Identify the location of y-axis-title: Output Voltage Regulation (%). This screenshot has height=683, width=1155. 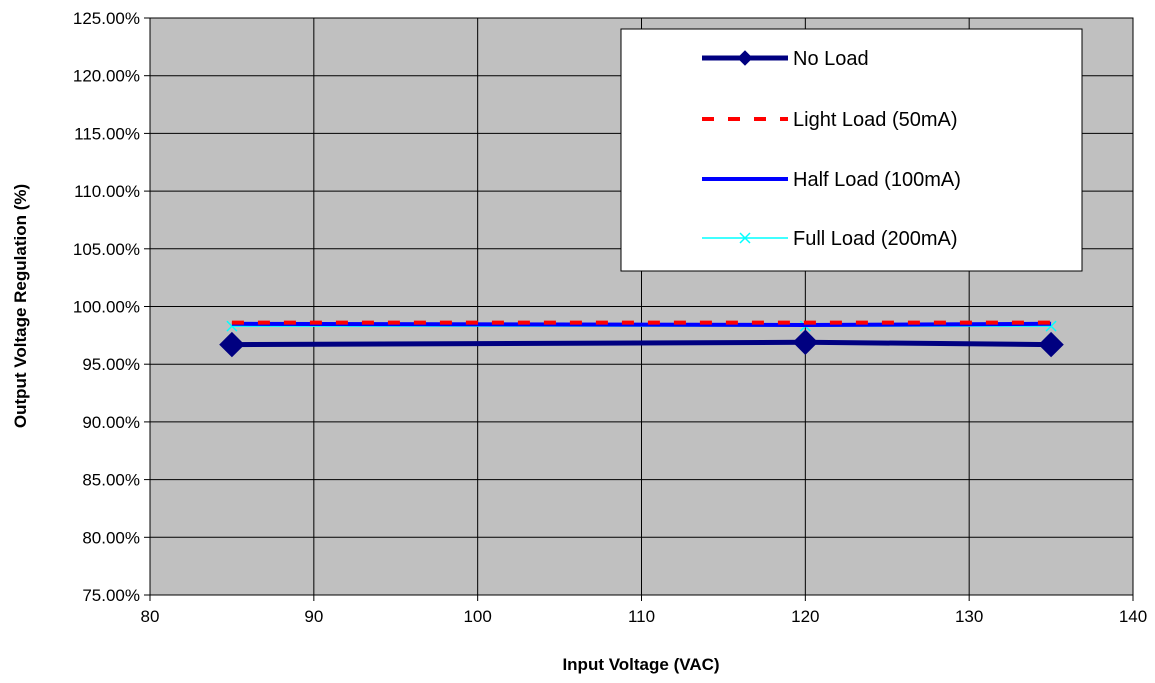
(20, 306).